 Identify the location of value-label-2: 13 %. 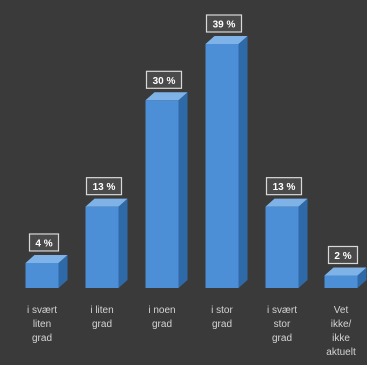
(104, 187).